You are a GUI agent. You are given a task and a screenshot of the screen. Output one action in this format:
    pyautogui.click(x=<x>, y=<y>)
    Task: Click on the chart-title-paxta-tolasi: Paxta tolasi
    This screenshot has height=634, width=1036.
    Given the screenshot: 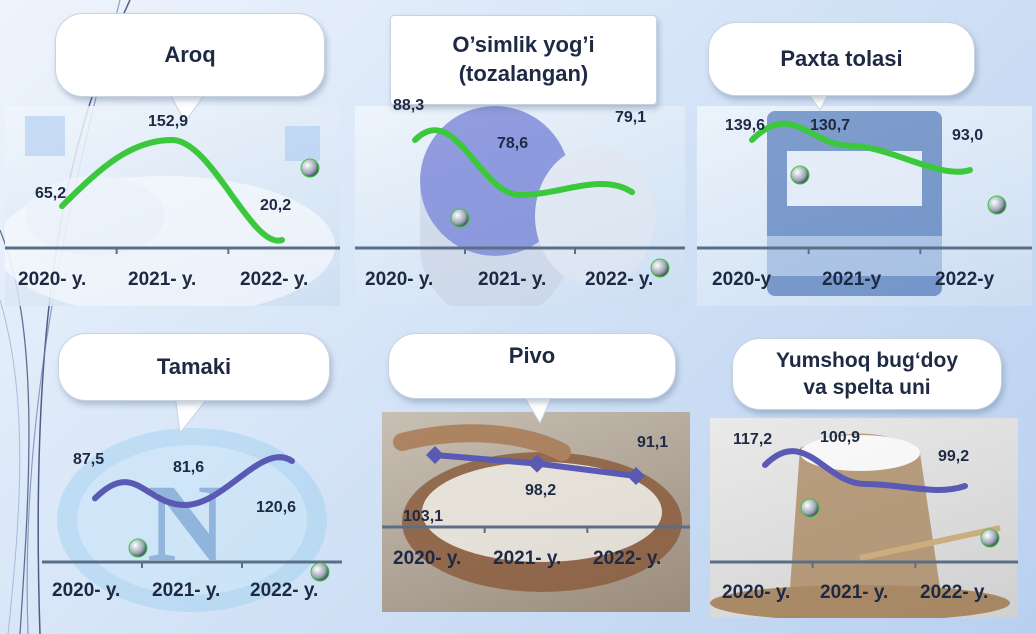 What is the action you would take?
    pyautogui.click(x=841, y=59)
    